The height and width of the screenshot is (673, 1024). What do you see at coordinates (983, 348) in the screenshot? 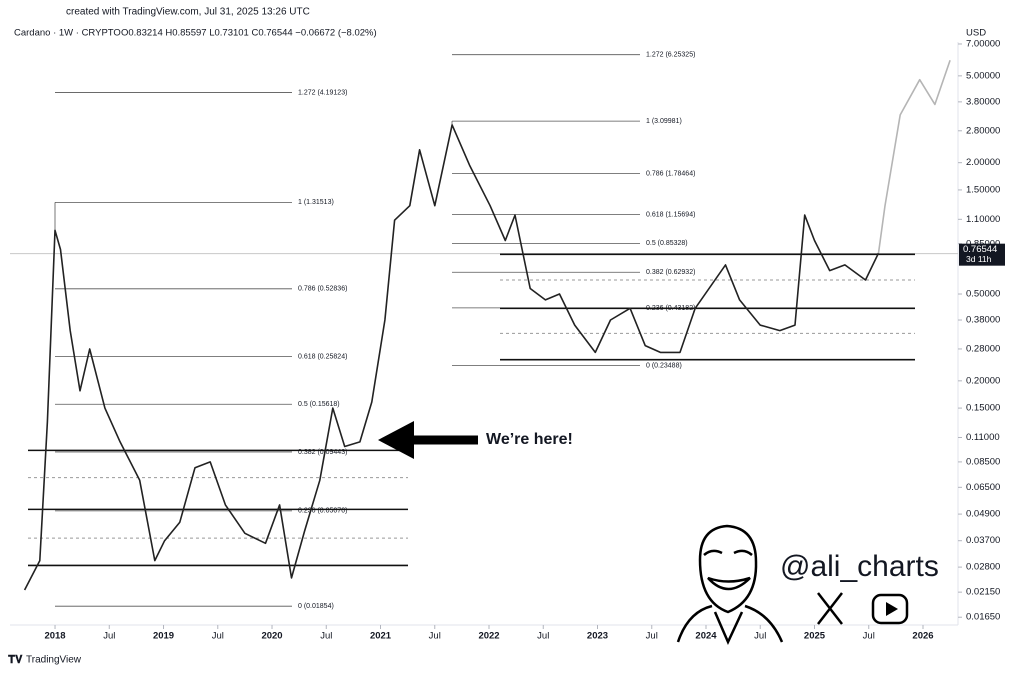
I see `y-tick-label: 0.28000` at bounding box center [983, 348].